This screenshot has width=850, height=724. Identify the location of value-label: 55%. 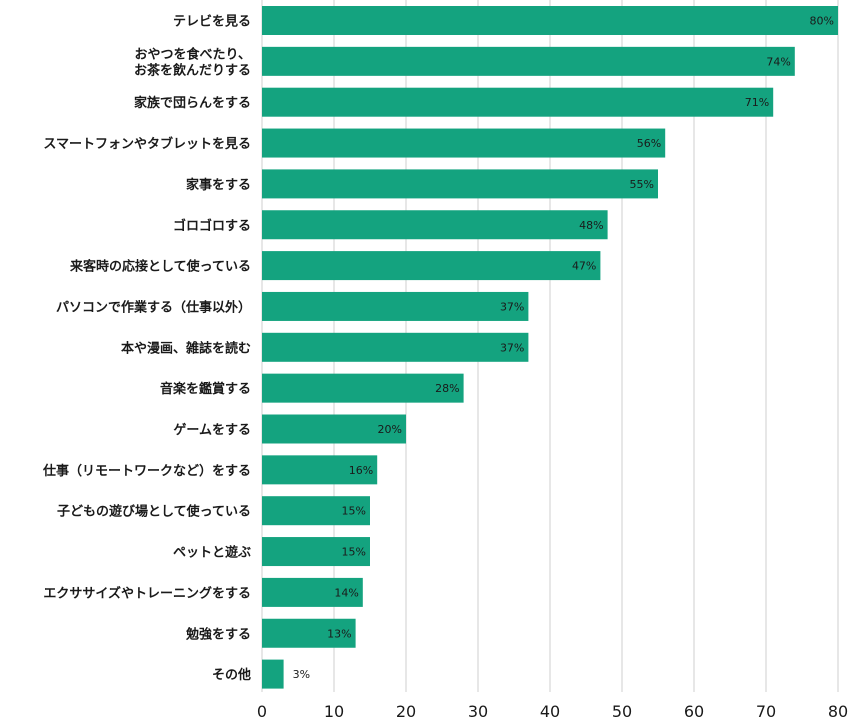
(642, 184).